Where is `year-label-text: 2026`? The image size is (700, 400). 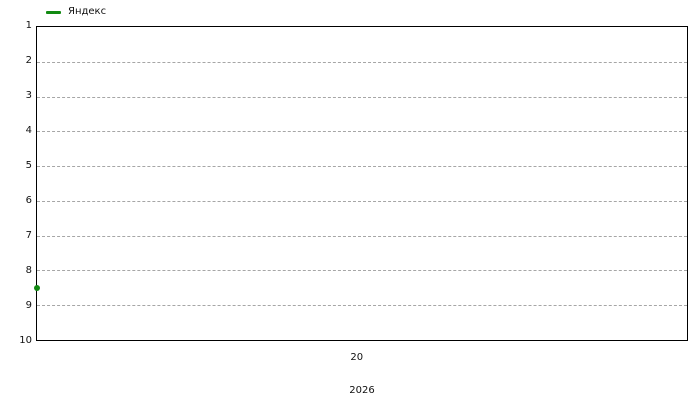 year-label-text: 2026 is located at coordinates (362, 390).